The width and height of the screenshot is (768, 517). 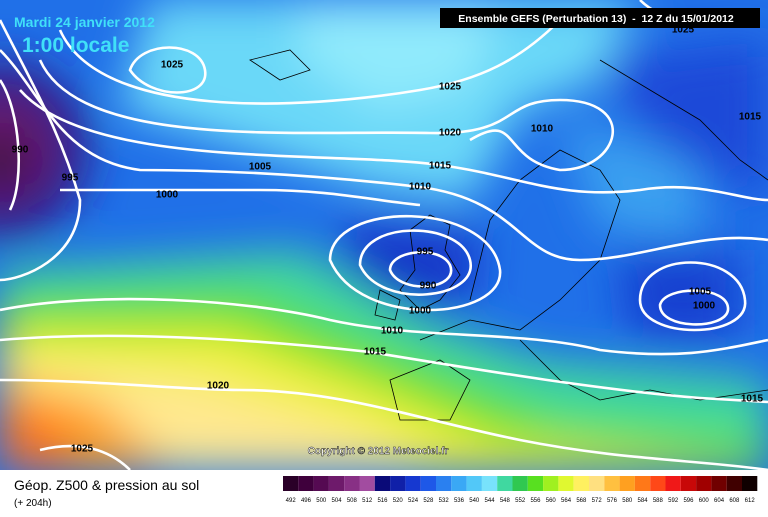 I want to click on colorbar-label: 540, so click(x=474, y=501).